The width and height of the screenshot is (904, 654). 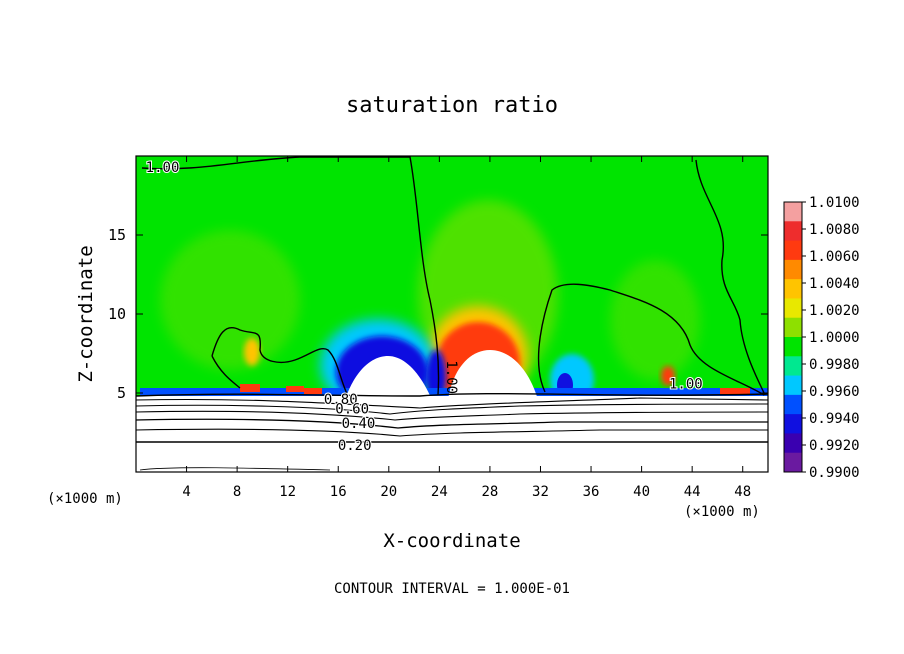 I want to click on x-tick-label: 4, so click(x=186, y=492).